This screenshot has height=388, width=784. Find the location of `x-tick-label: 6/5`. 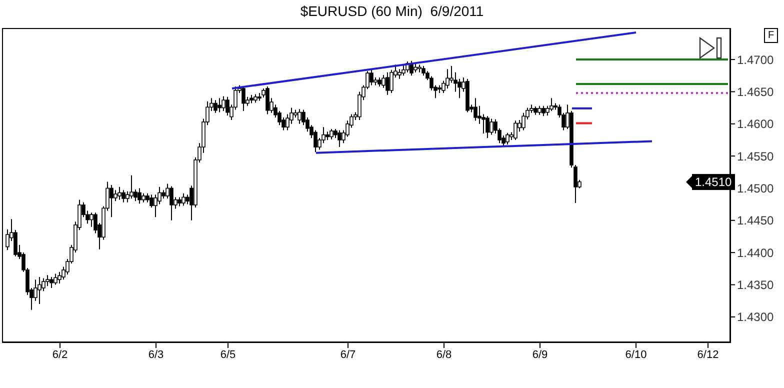

x-tick-label: 6/5 is located at coordinates (228, 354).